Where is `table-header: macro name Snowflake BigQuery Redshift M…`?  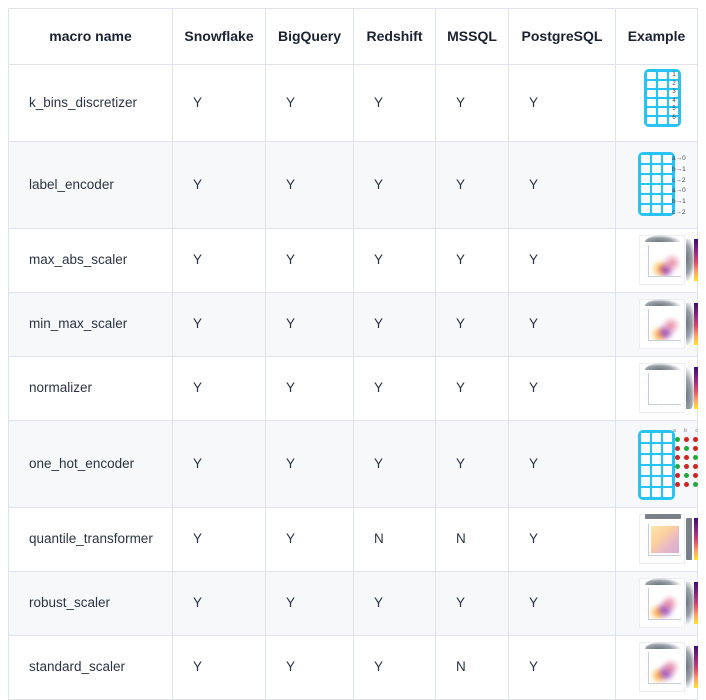
table-header: macro name Snowflake BigQuery Redshift M… is located at coordinates (353, 36).